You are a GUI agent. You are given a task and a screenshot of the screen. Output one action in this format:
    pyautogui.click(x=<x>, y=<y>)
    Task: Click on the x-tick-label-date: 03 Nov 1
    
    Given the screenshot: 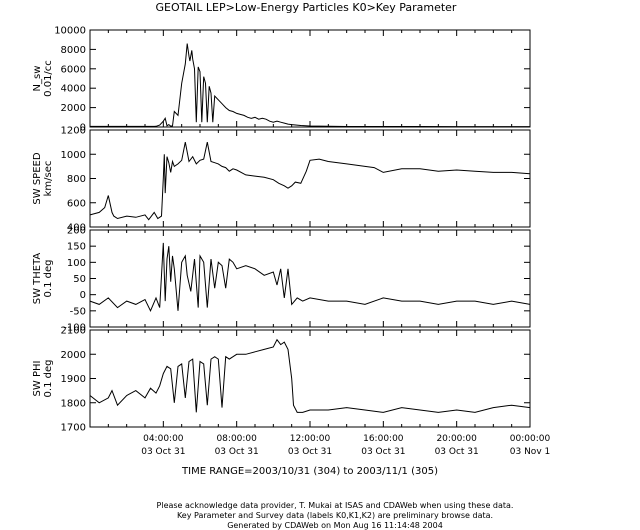 What is the action you would take?
    pyautogui.click(x=530, y=452)
    